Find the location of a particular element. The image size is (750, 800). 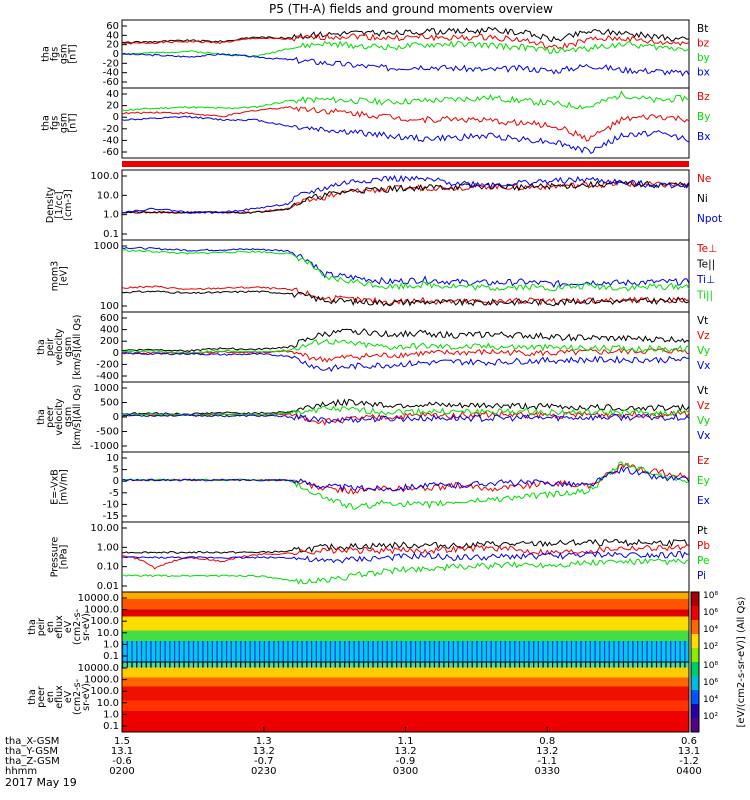

y-tick-label: 100 is located at coordinates (109, 306).